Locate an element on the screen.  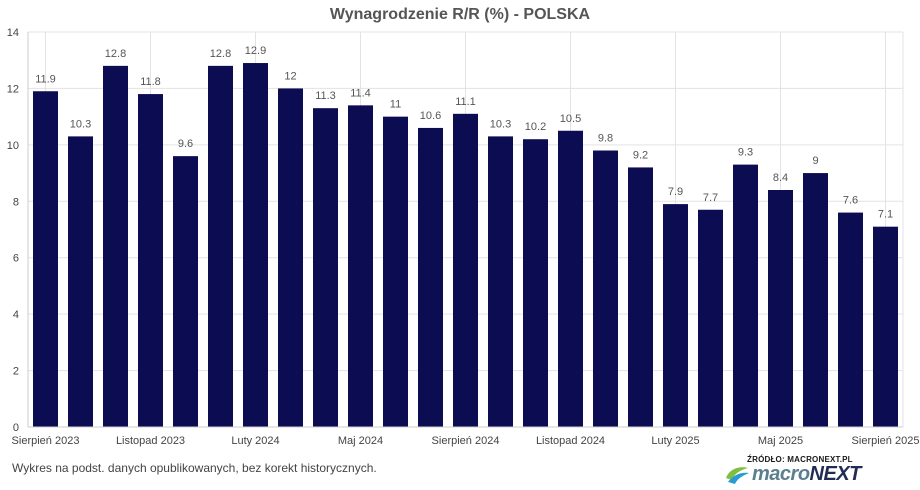
bar-value-label: 7.6 is located at coordinates (850, 201).